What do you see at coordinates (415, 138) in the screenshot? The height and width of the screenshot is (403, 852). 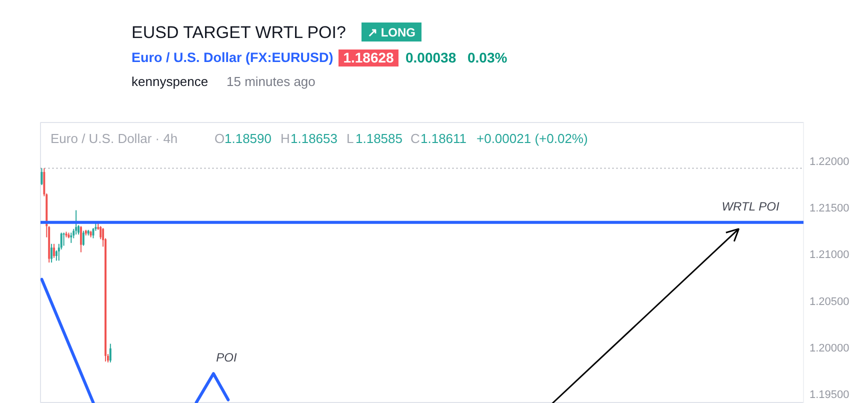 I see `annotation: C` at bounding box center [415, 138].